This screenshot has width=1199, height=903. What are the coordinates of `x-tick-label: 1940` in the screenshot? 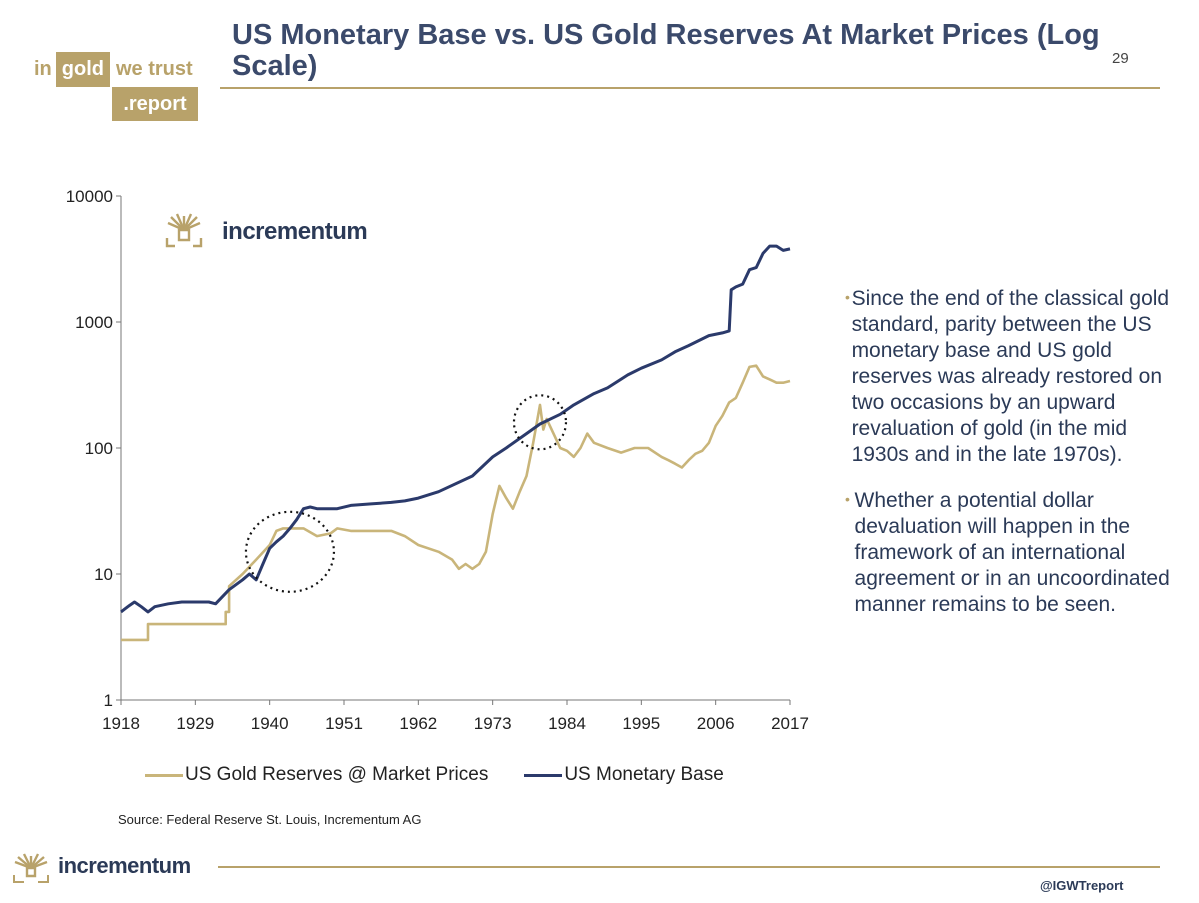 It's located at (270, 723).